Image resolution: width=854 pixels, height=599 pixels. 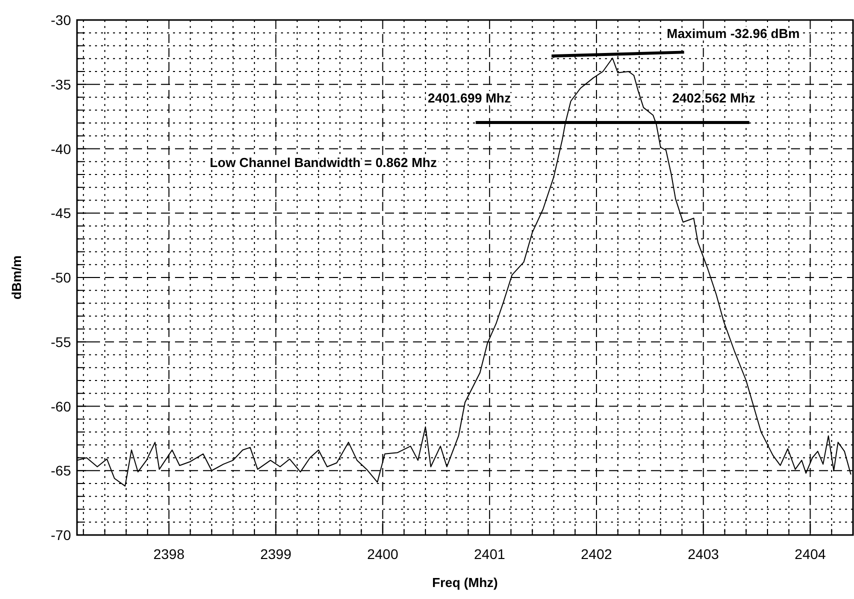 I want to click on y-tick-label: -65, so click(x=61, y=470).